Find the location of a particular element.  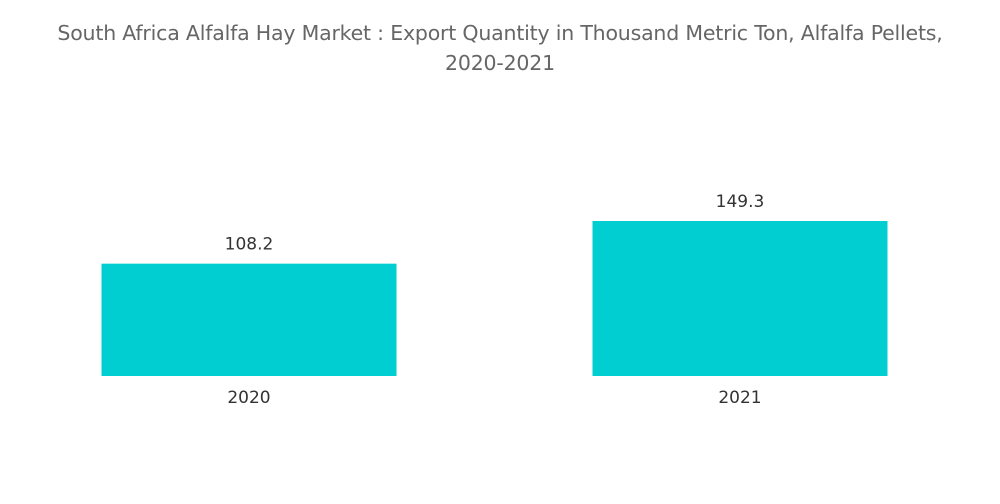

chart-title-line-2: 2020-2021 is located at coordinates (500, 63).